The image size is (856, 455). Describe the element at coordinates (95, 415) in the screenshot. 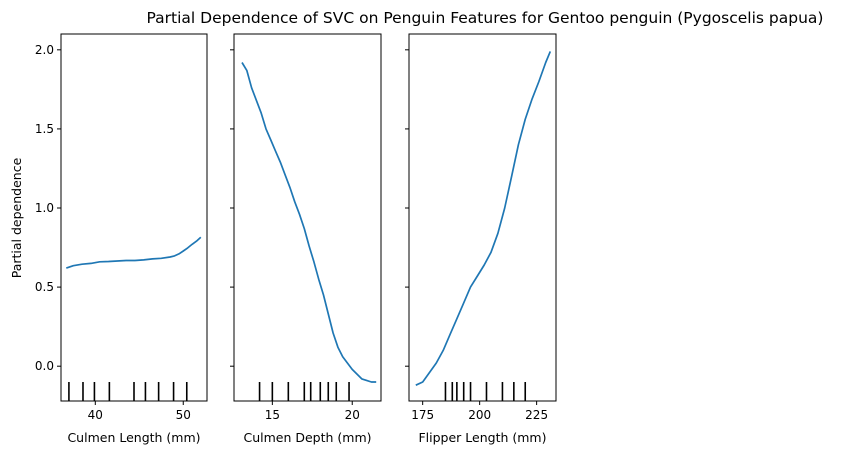

I see `x-tick-label: 40` at that location.